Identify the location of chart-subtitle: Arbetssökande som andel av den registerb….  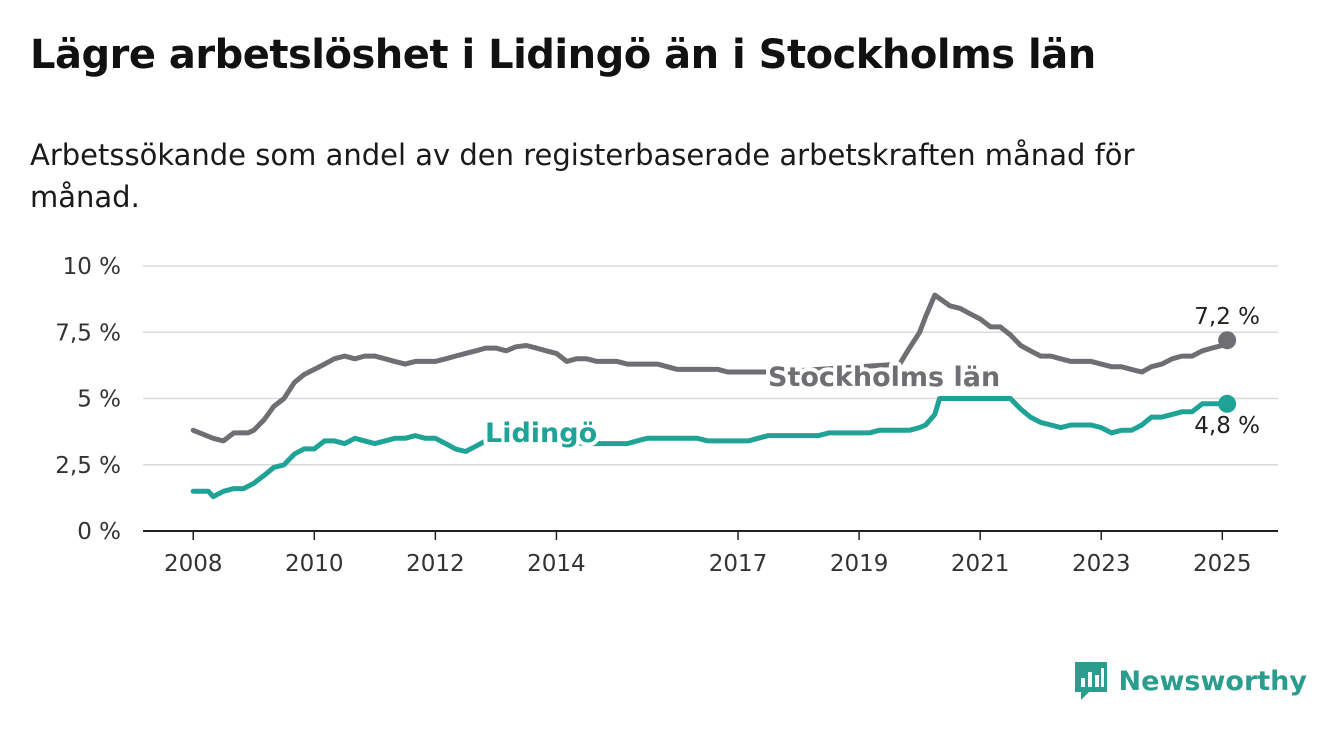
(582, 176).